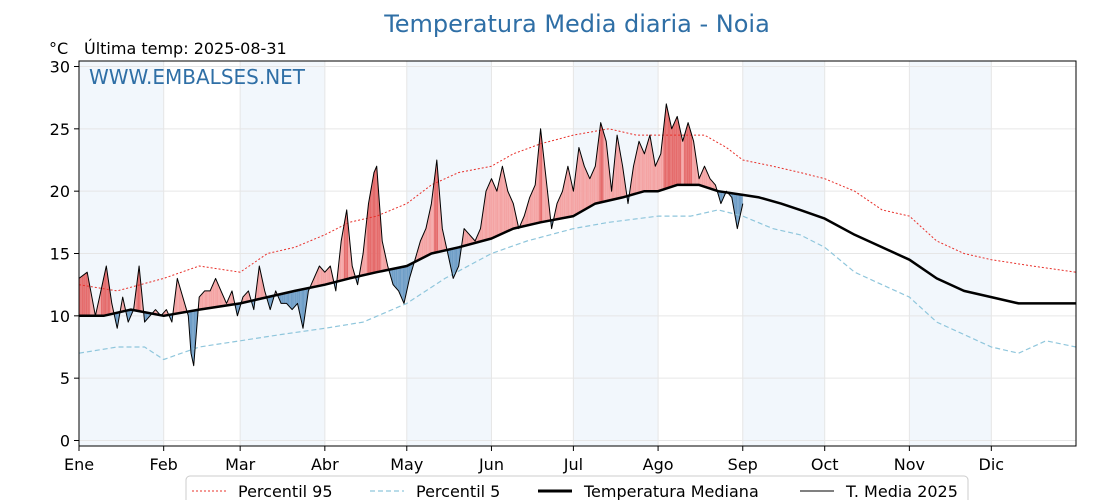  Describe the element at coordinates (901, 491) in the screenshot. I see `legend-current-label: T. Media 2025` at that location.